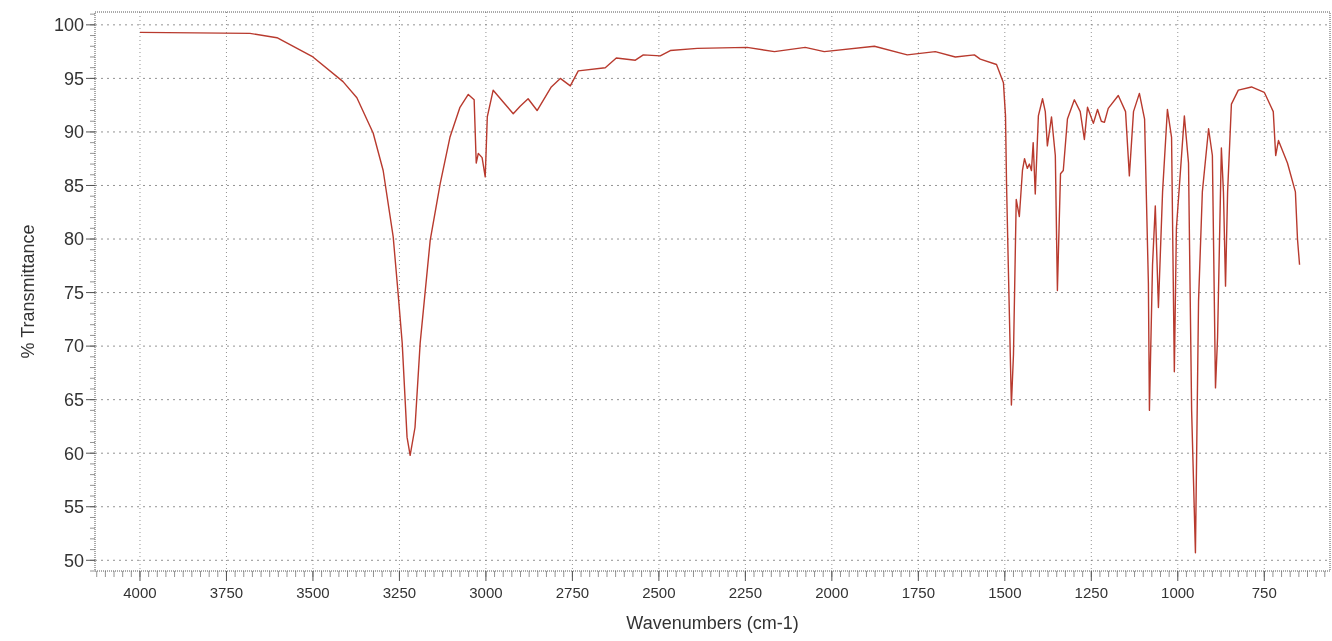  Describe the element at coordinates (73, 78) in the screenshot. I see `y-tick-label: 95` at that location.